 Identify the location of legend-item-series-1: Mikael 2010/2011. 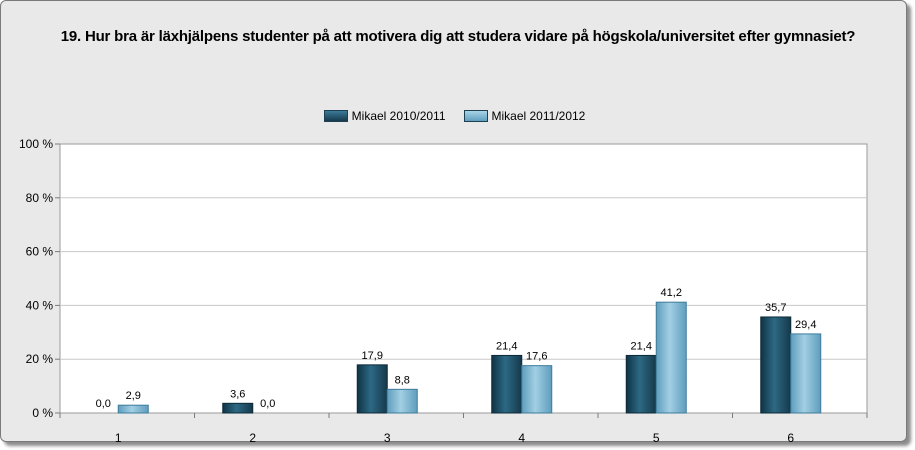
(384, 116).